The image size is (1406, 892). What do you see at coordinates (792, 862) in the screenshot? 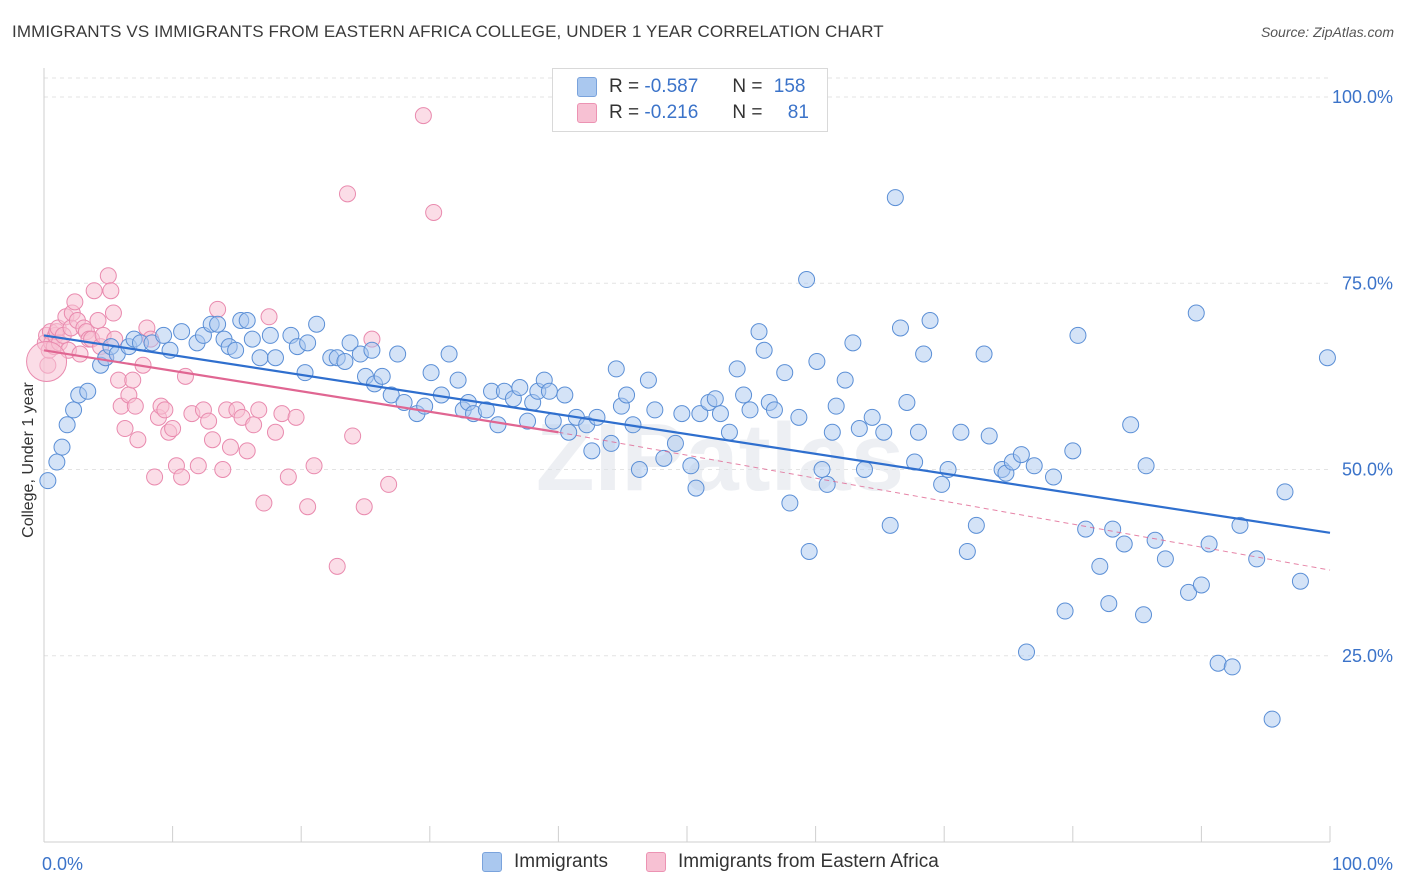
I see `legend-item-eastern-africa: Immigrants from Eastern Africa` at bounding box center [792, 862].